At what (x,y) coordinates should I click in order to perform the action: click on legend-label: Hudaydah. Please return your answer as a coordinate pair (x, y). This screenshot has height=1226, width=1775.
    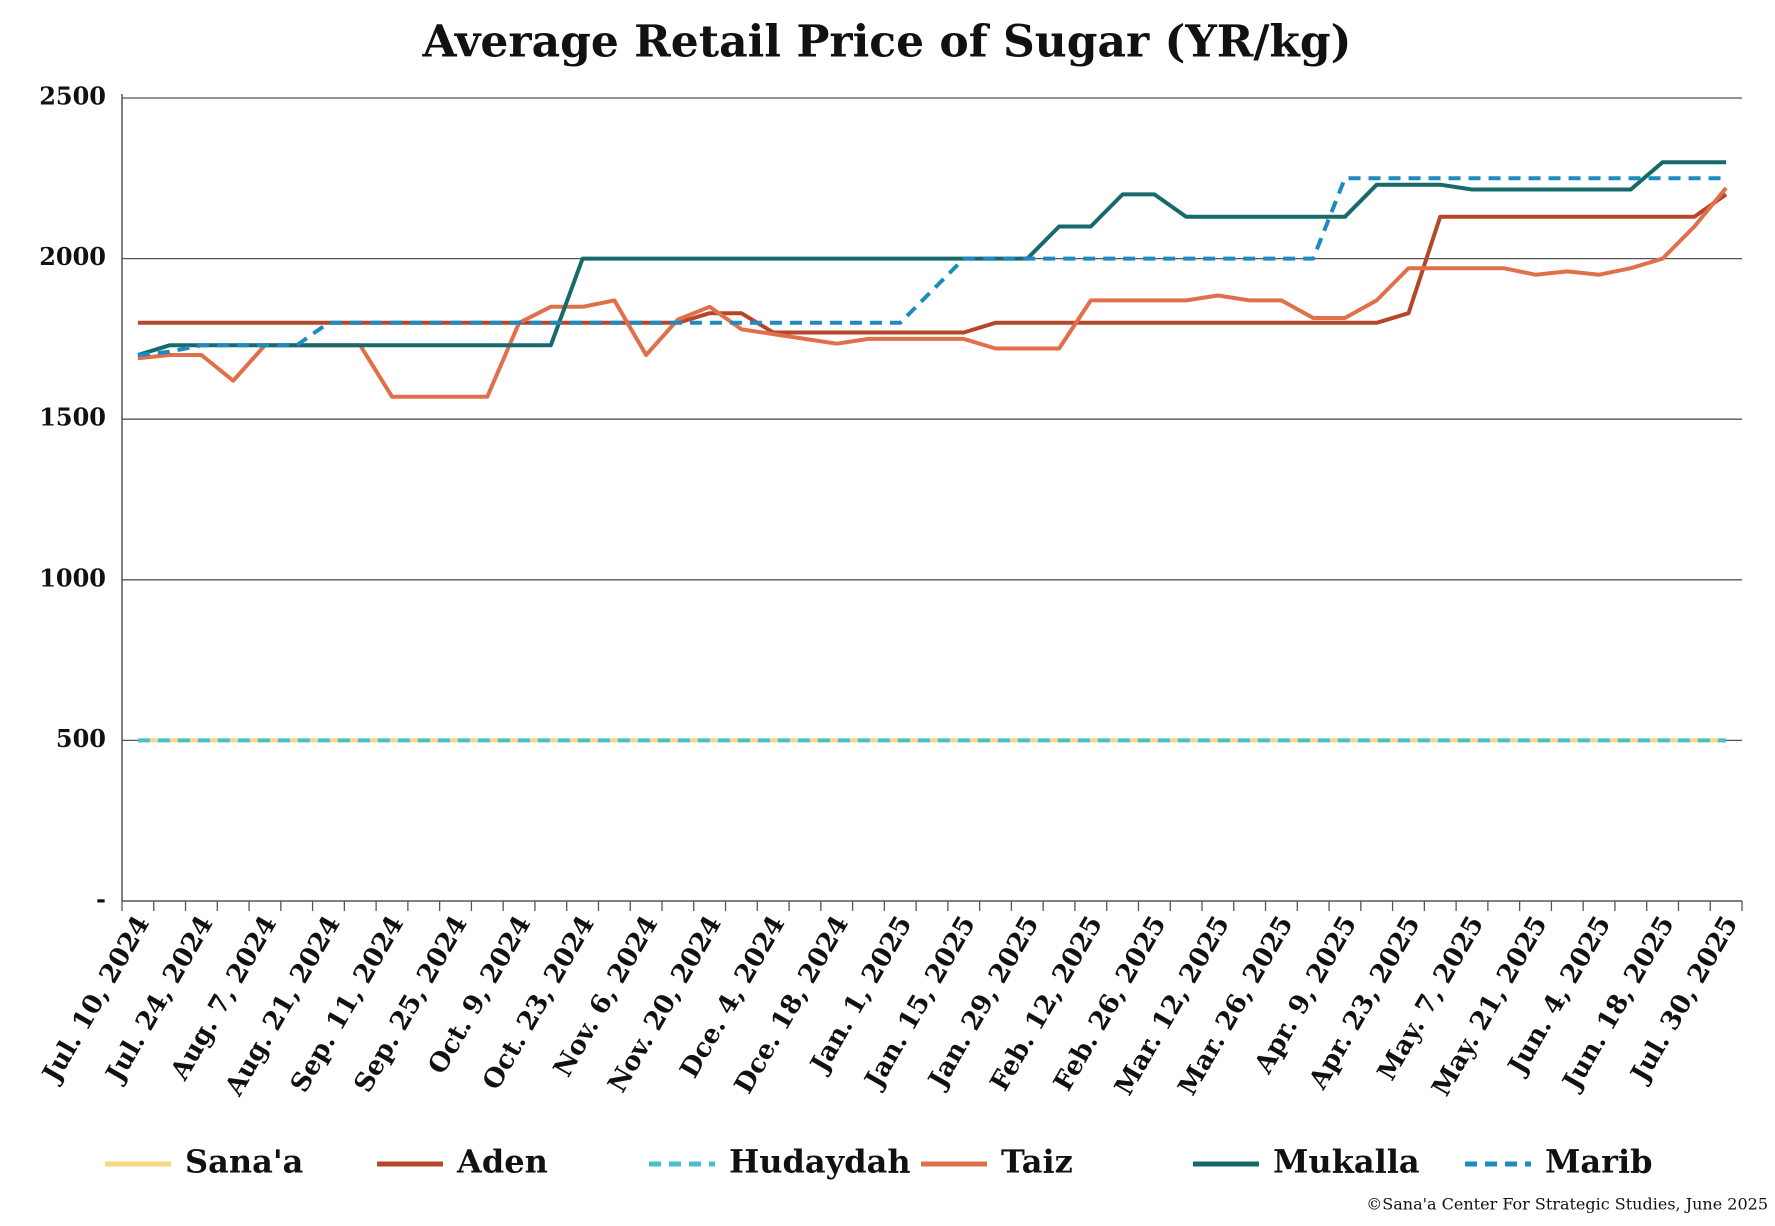
    Looking at the image, I should click on (820, 1162).